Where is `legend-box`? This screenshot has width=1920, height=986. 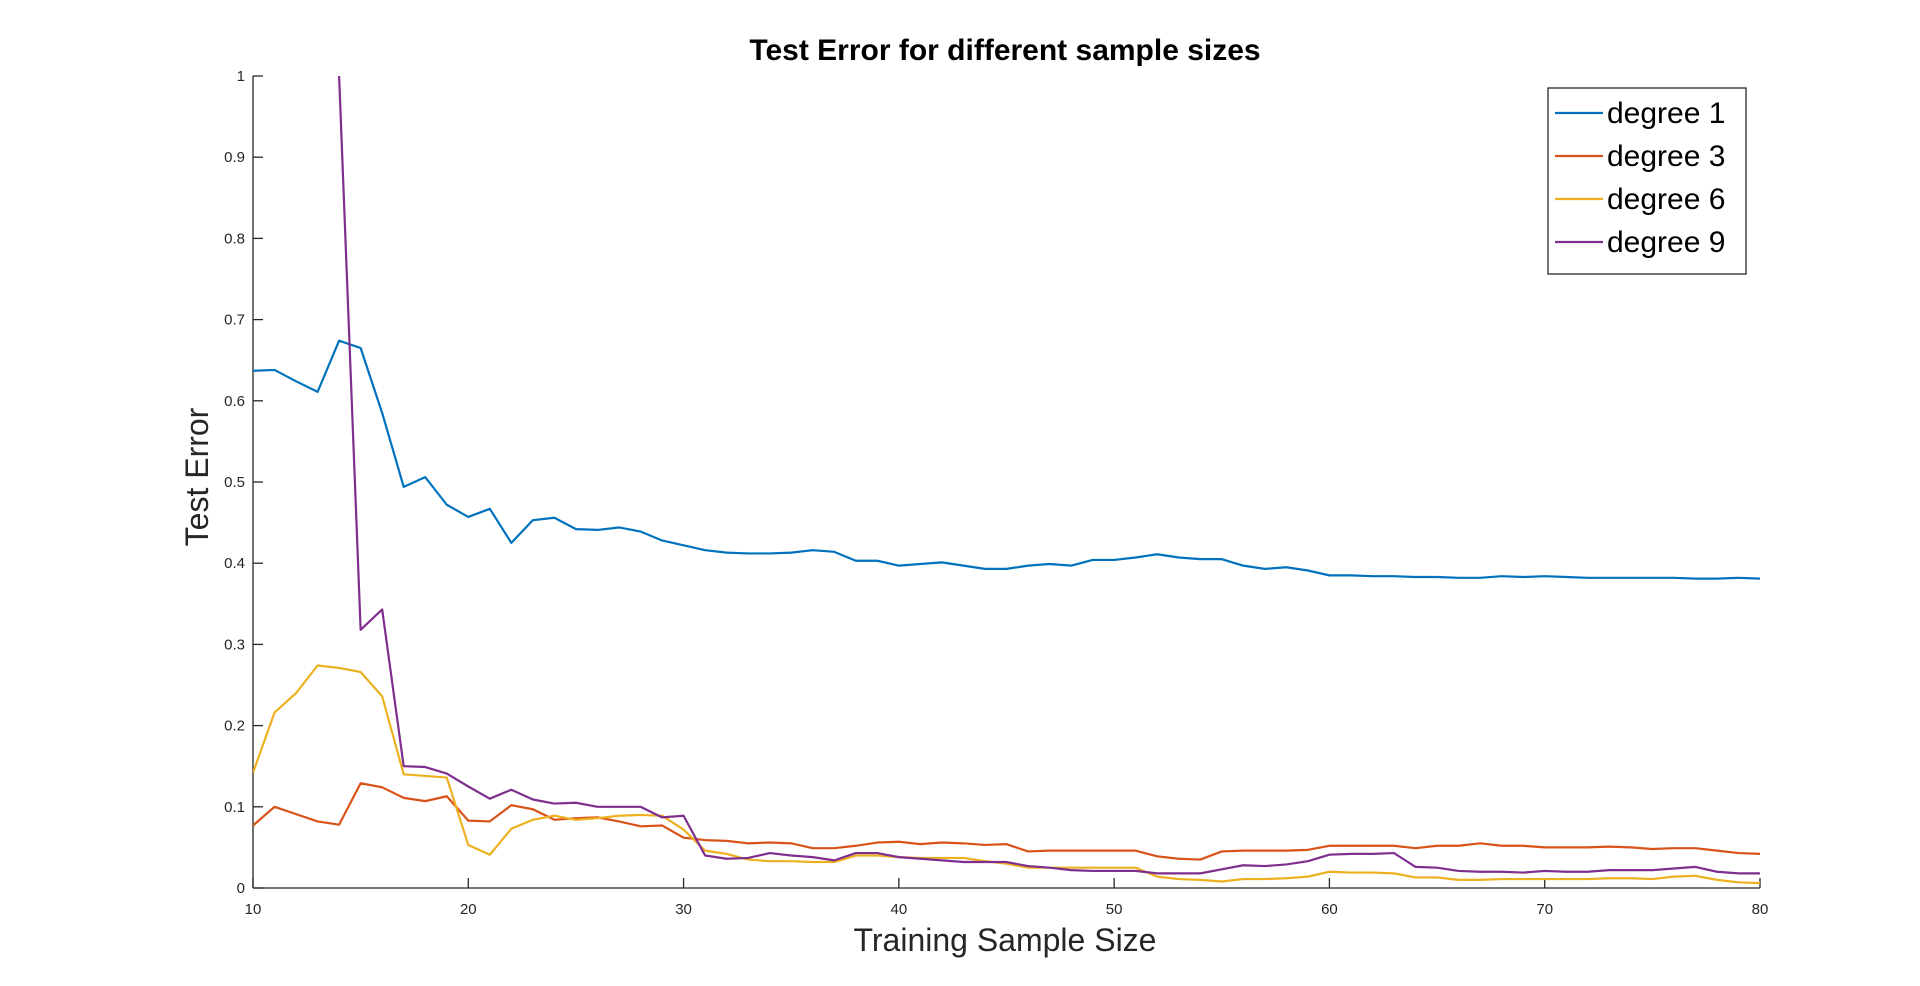
legend-box is located at coordinates (1647, 181).